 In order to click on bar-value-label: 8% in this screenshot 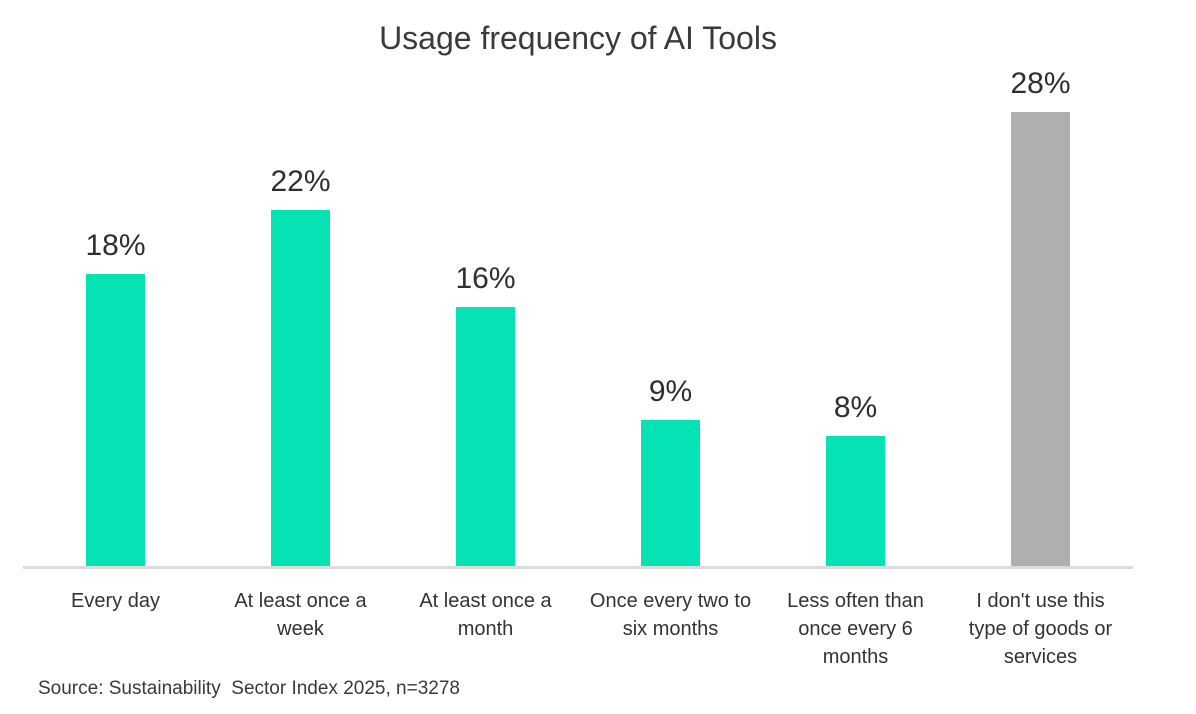, I will do `click(855, 407)`.